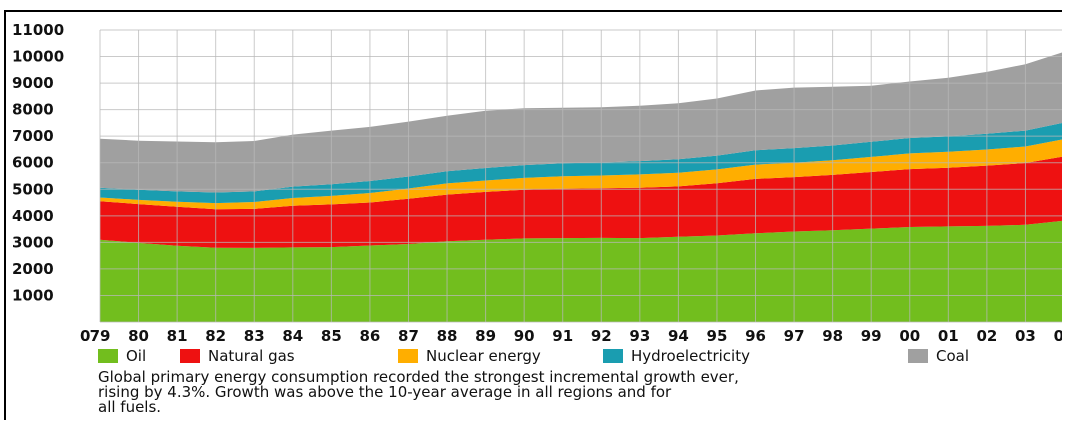 The height and width of the screenshot is (423, 1067). What do you see at coordinates (33, 295) in the screenshot?
I see `y-tick-label: 1000` at bounding box center [33, 295].